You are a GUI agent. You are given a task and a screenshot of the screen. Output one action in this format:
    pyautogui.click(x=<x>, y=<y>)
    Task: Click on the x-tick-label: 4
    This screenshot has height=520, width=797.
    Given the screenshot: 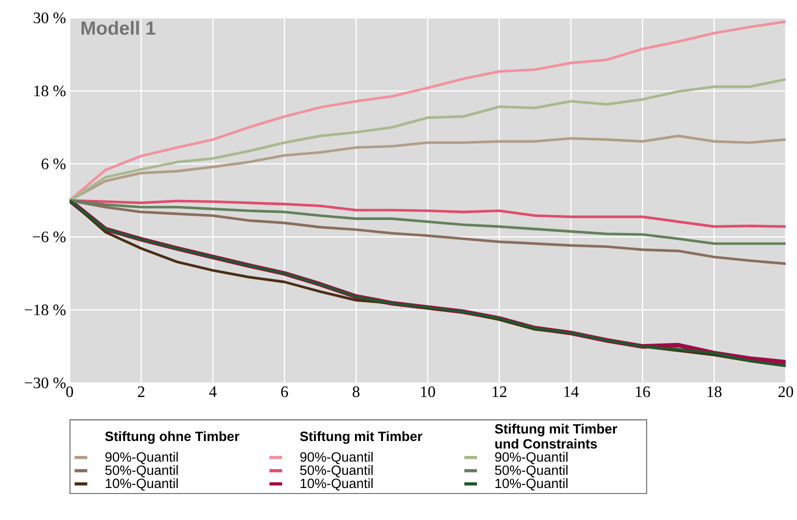 What is the action you would take?
    pyautogui.click(x=213, y=391)
    